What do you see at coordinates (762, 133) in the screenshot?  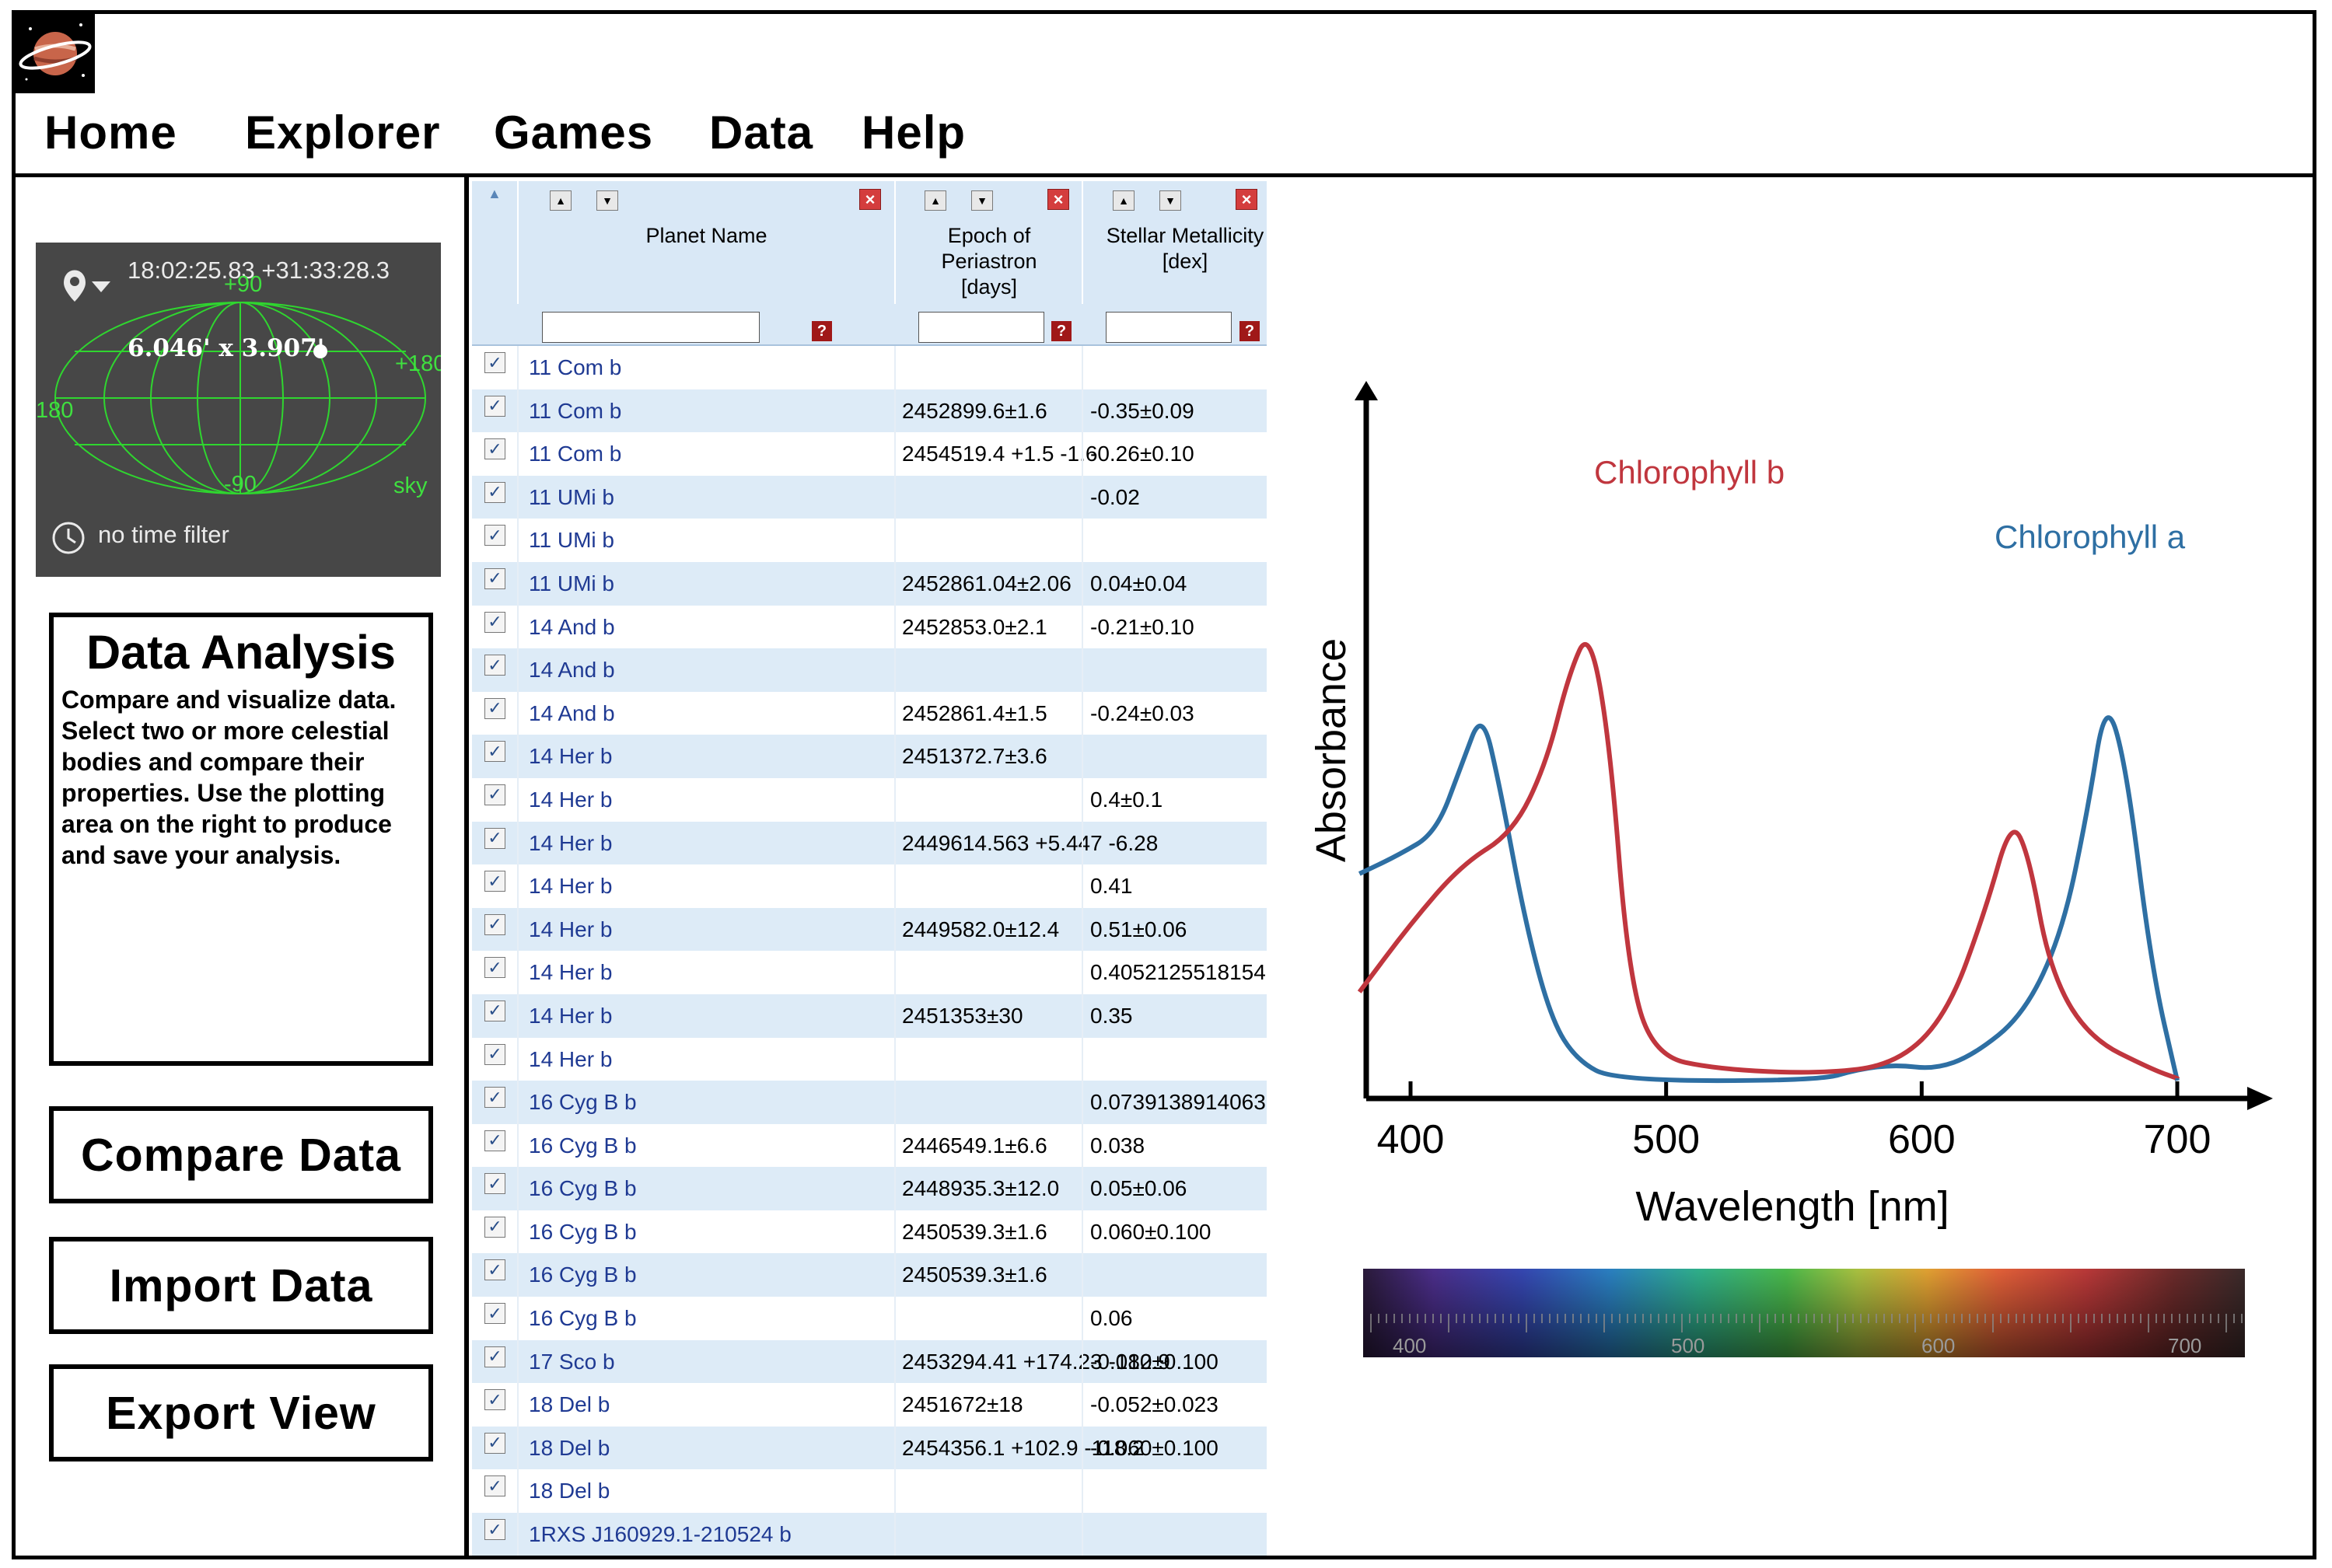 I see `nav-data: Data` at bounding box center [762, 133].